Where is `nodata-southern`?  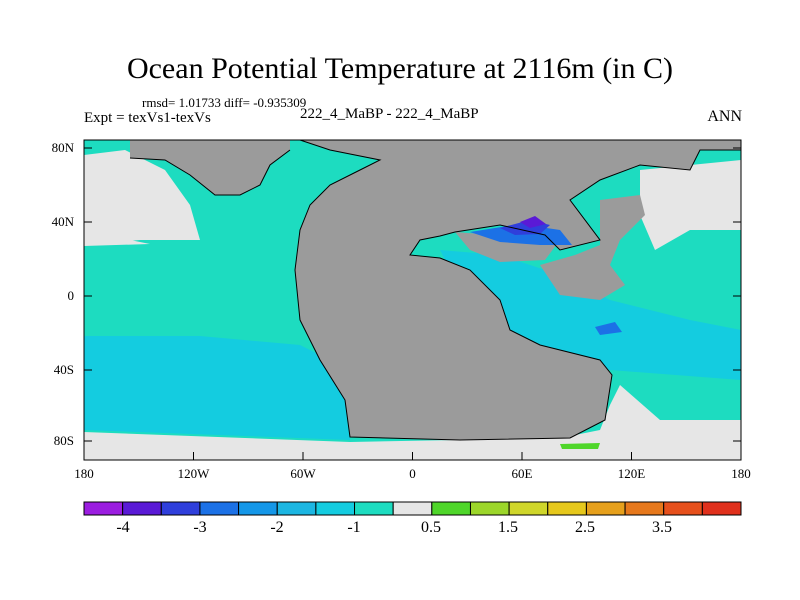
nodata-southern is located at coordinates (412, 422).